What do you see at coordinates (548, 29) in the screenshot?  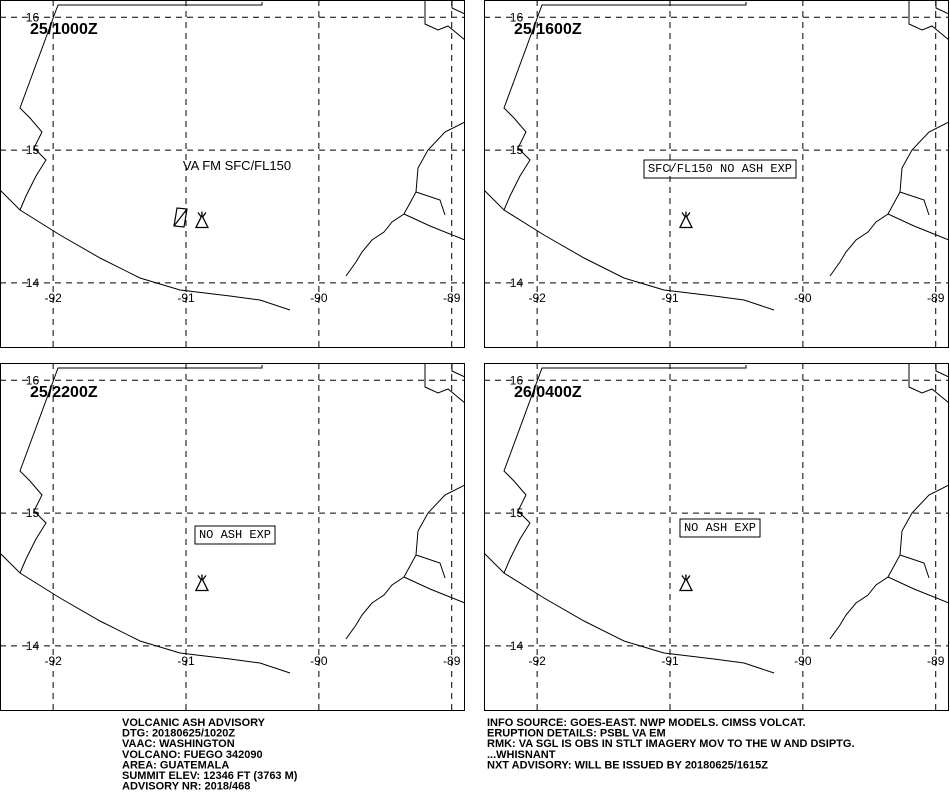 I see `valid-time: 25/1600Z` at bounding box center [548, 29].